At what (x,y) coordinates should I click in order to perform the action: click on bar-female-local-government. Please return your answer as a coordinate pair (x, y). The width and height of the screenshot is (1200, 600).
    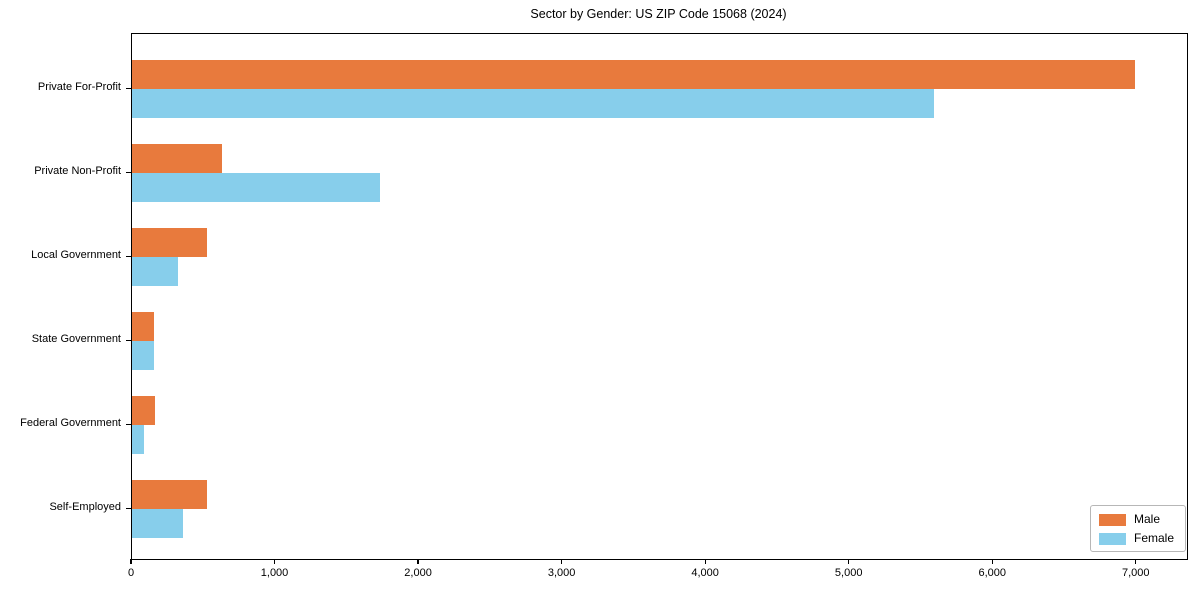
    Looking at the image, I should click on (155, 271).